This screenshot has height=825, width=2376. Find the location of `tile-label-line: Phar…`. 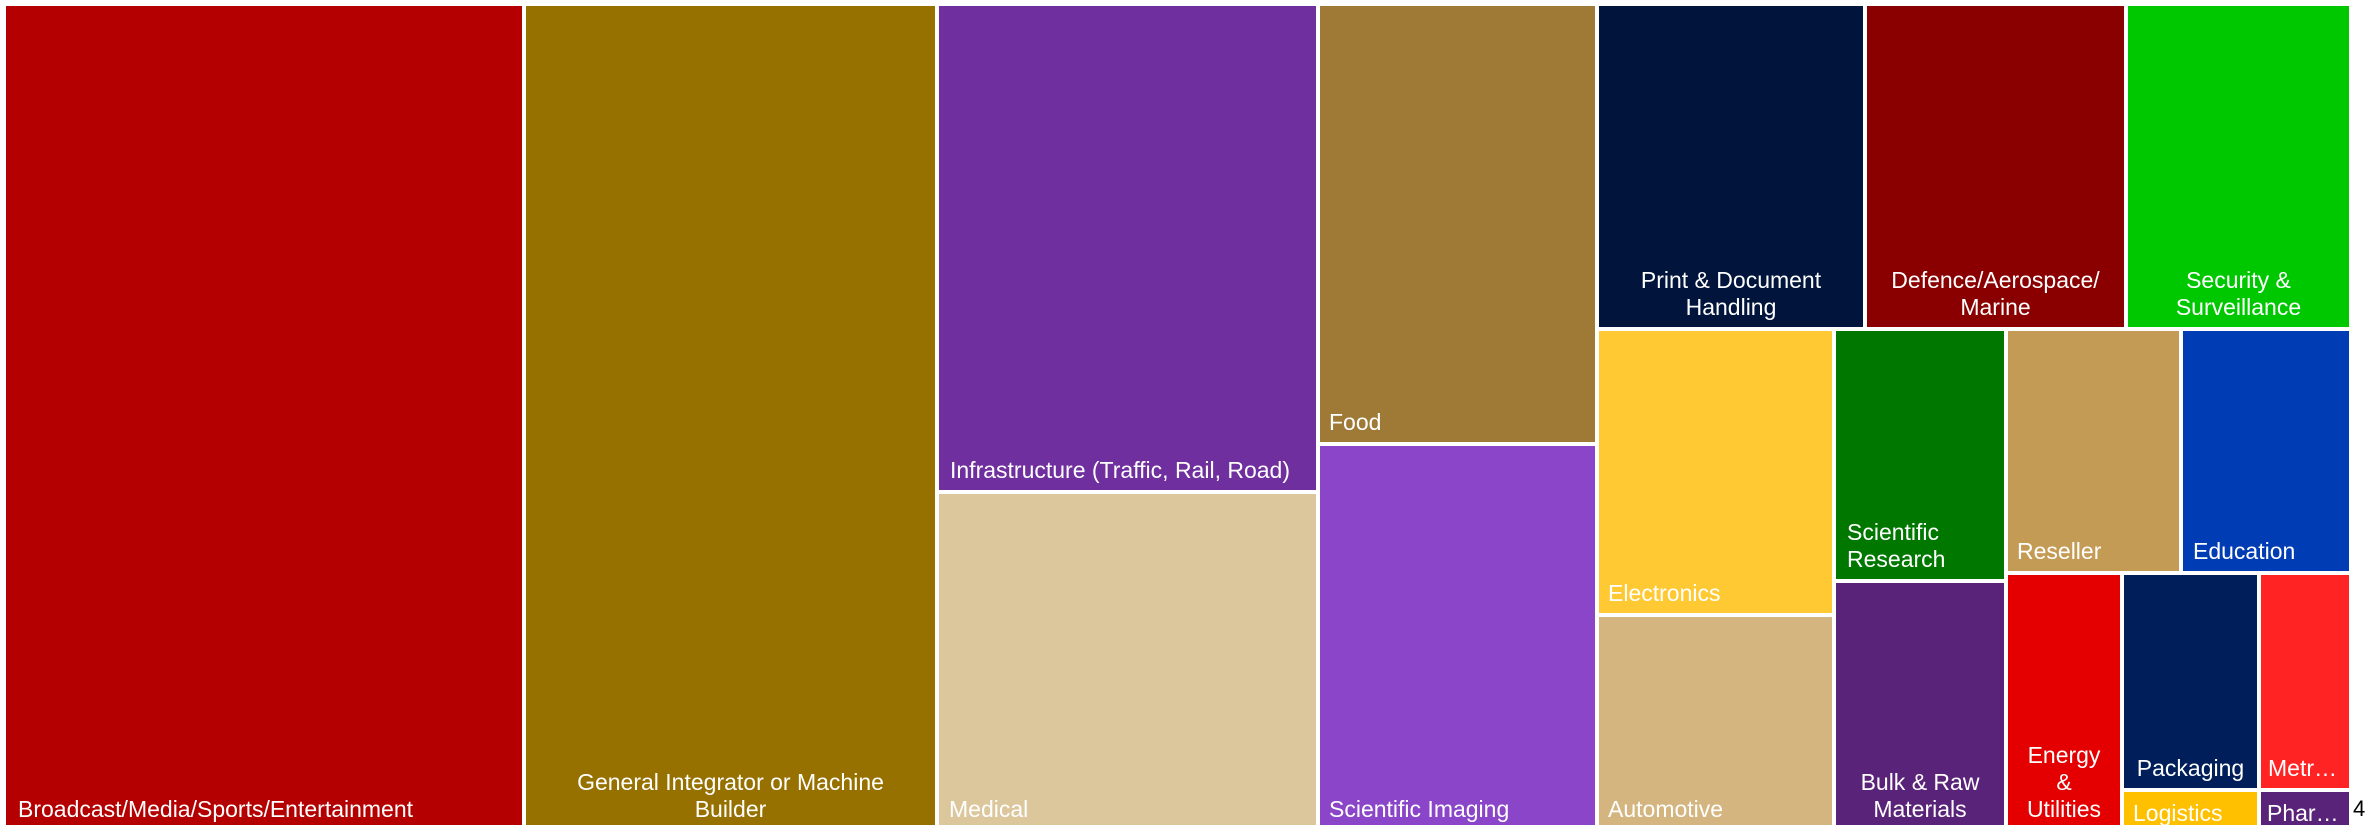

tile-label-line: Phar… is located at coordinates (2303, 812).